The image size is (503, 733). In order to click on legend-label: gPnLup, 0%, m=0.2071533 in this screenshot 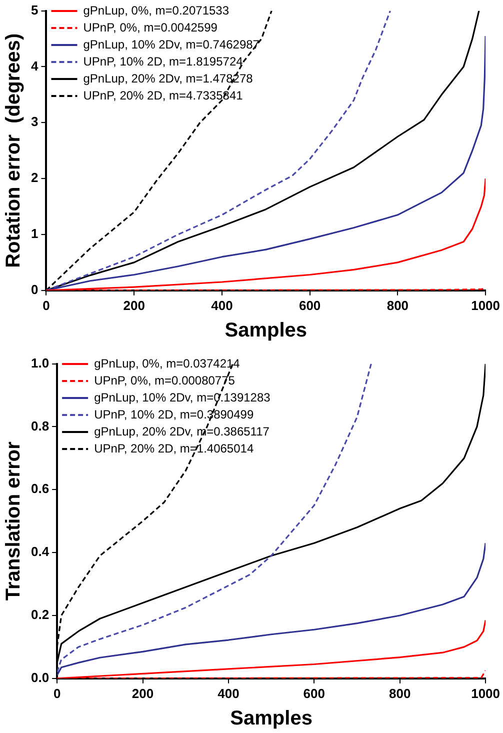, I will do `click(156, 10)`.